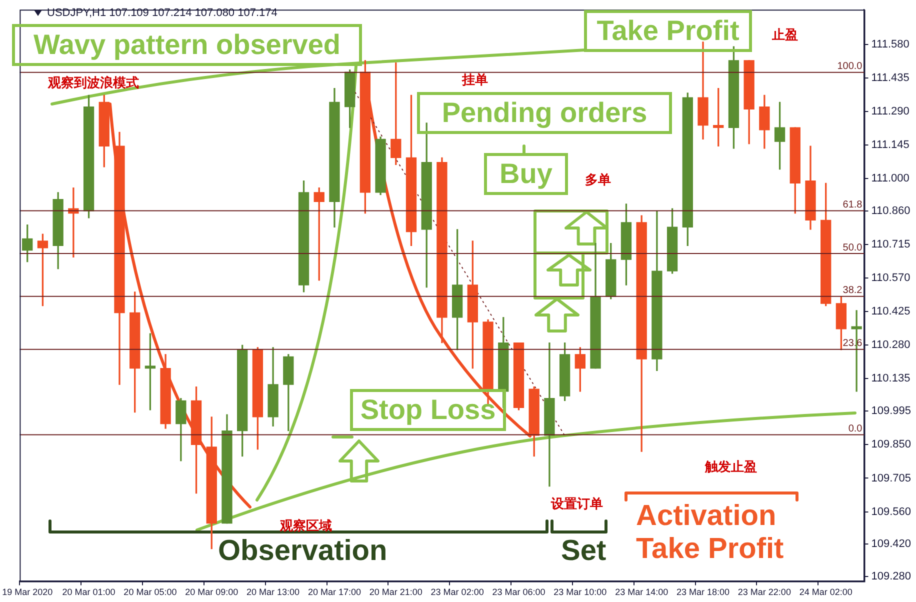  What do you see at coordinates (890, 278) in the screenshot?
I see `y-tick-label: 110.570` at bounding box center [890, 278].